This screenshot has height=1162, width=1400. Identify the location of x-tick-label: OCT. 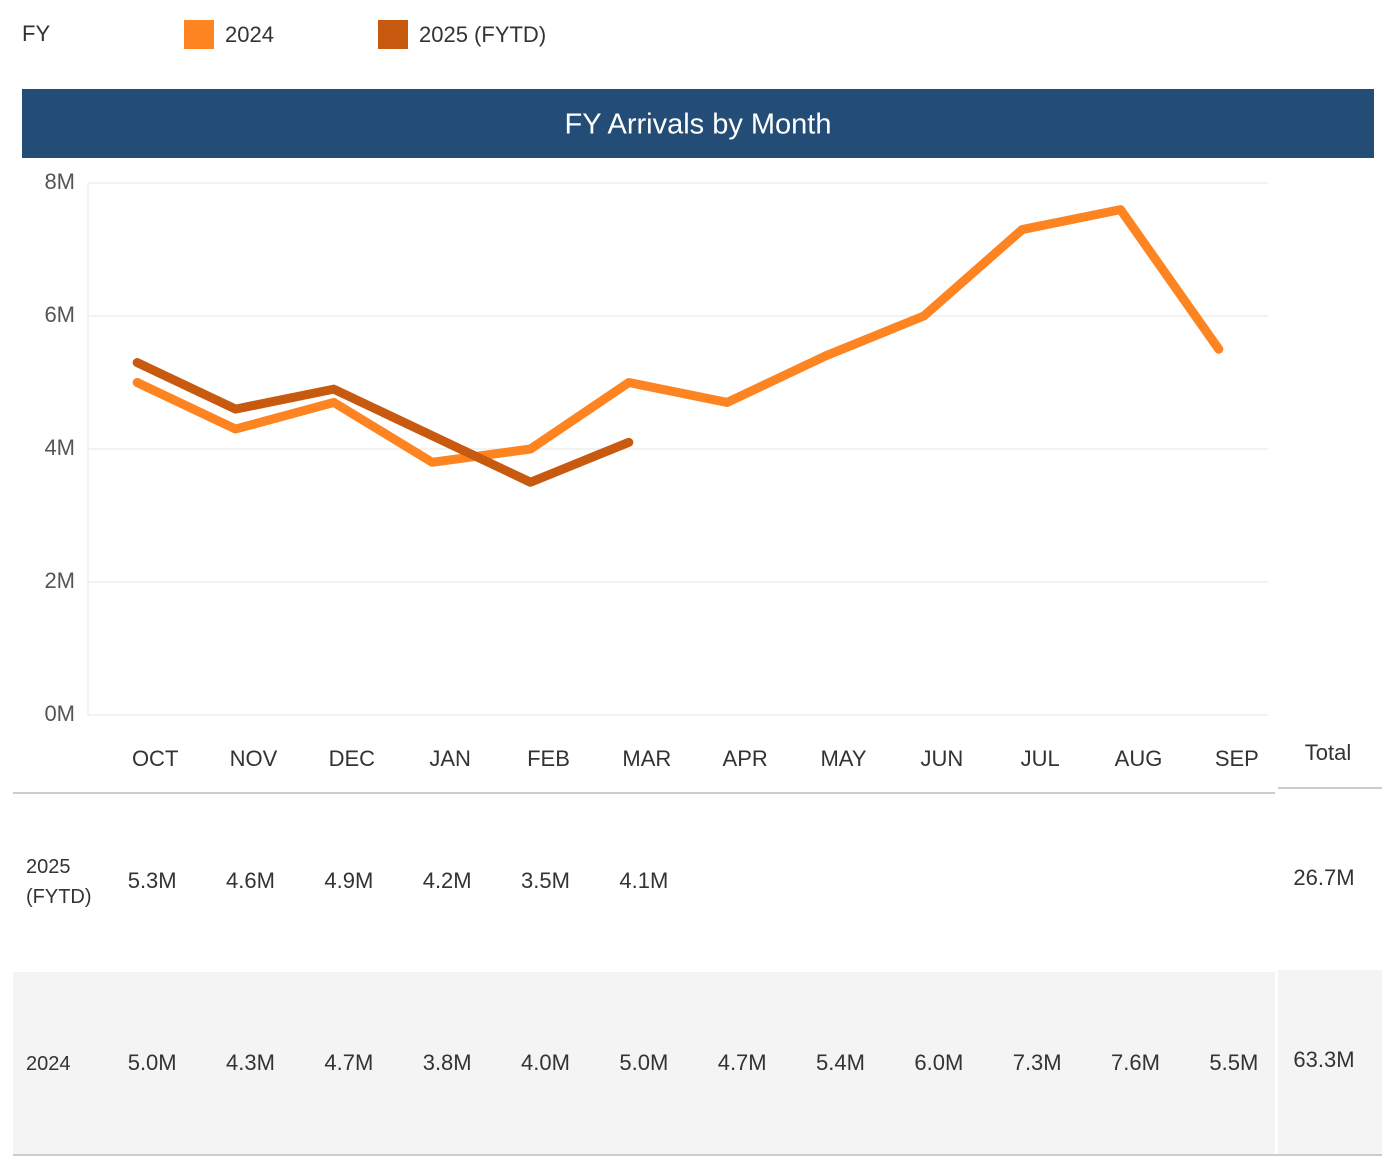
(155, 758).